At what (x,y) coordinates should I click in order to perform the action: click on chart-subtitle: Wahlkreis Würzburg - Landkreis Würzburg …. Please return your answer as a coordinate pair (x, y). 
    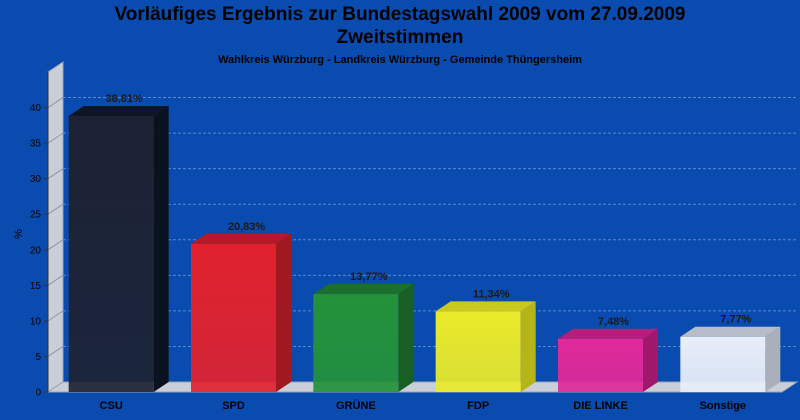
    Looking at the image, I should click on (400, 60).